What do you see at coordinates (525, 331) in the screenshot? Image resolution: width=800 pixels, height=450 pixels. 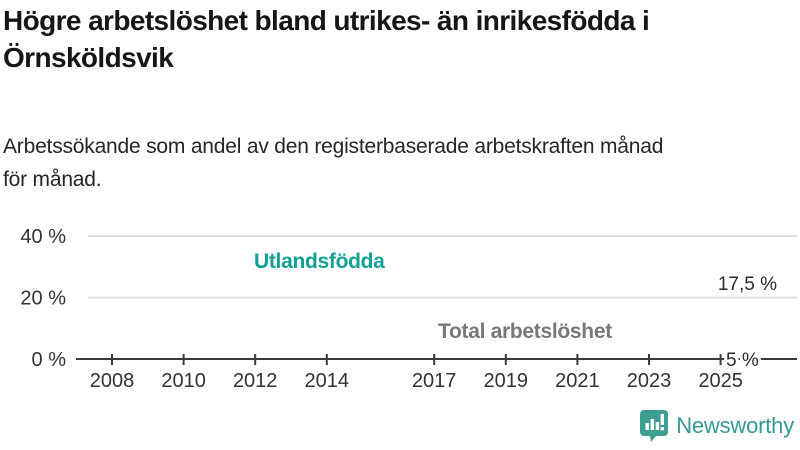 I see `series-label-total: Total arbetslöshet` at bounding box center [525, 331].